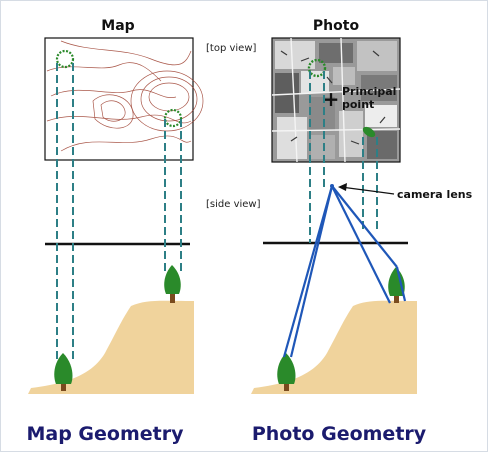  What do you see at coordinates (435, 194) in the screenshot?
I see `camera-lens-label: camera lens` at bounding box center [435, 194].